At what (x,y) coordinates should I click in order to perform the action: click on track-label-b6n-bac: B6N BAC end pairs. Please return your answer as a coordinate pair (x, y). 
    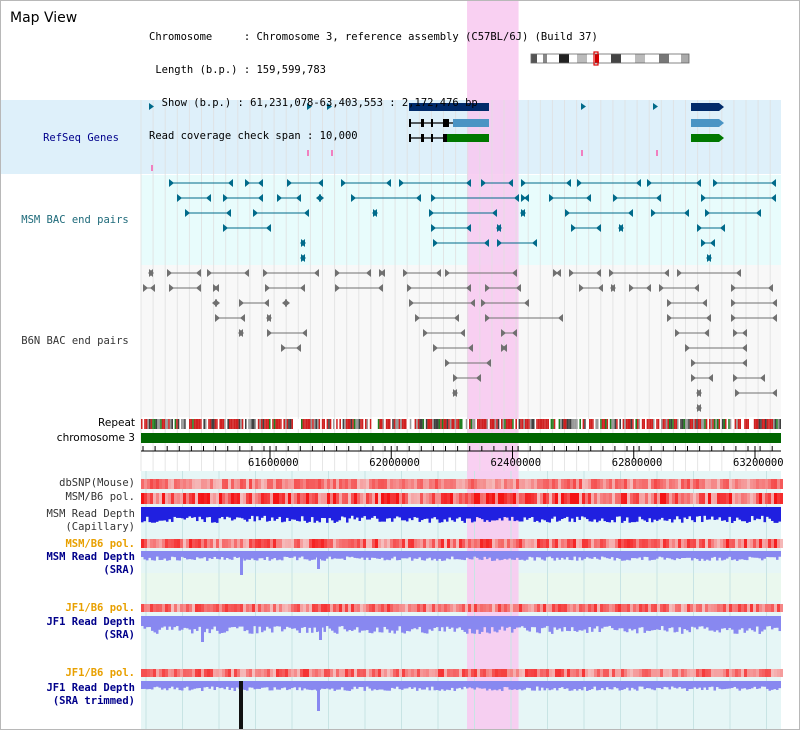
    Looking at the image, I should click on (75, 341).